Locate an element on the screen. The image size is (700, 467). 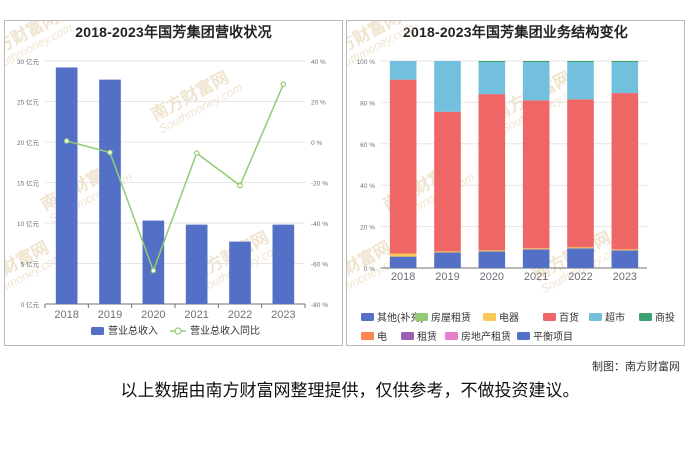
disclaimer-text: 以上数据由南方财富网整理提供，仅供参考，不做投资建议。 is located at coordinates (350, 390).